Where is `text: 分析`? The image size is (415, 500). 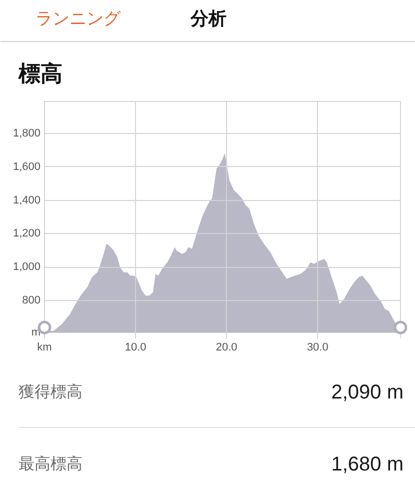 text: 分析 is located at coordinates (208, 18).